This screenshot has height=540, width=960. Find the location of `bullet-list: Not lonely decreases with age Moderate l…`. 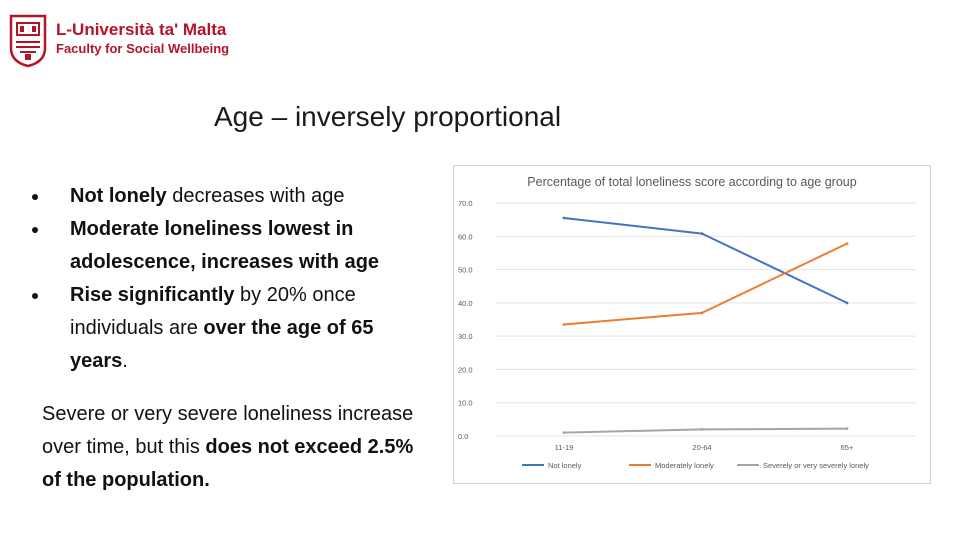

bullet-list: Not lonely decreases with age Moderate l… is located at coordinates (225, 279).